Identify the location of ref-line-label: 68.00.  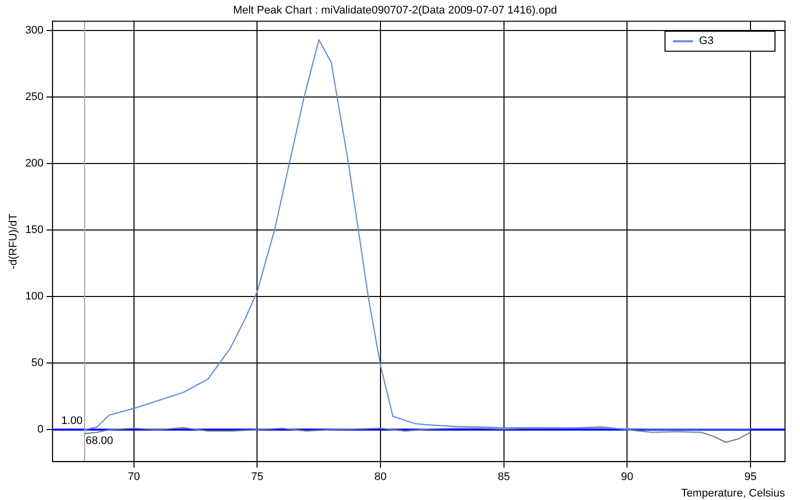
(100, 441).